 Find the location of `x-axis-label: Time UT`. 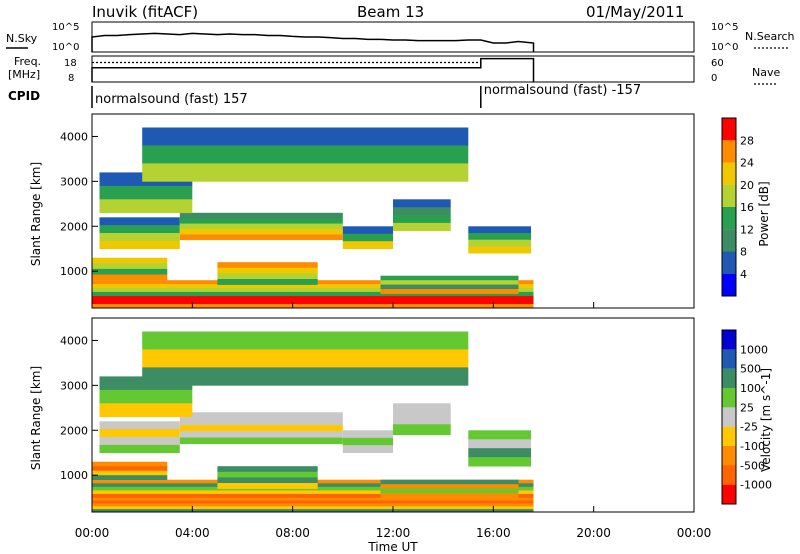

x-axis-label: Time UT is located at coordinates (392, 547).